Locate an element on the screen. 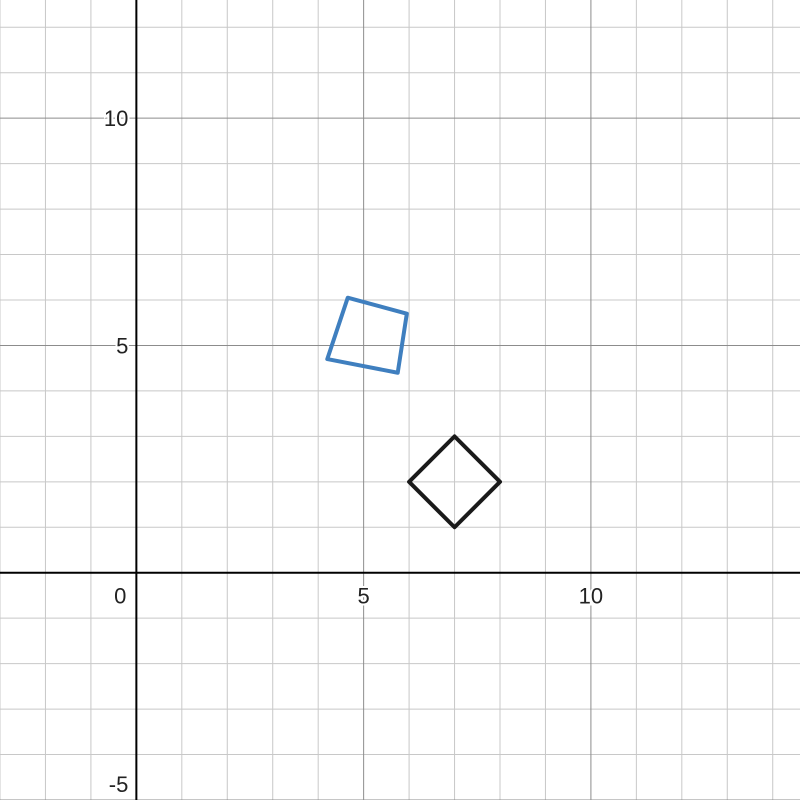  x-tick-label: 10 is located at coordinates (591, 596).